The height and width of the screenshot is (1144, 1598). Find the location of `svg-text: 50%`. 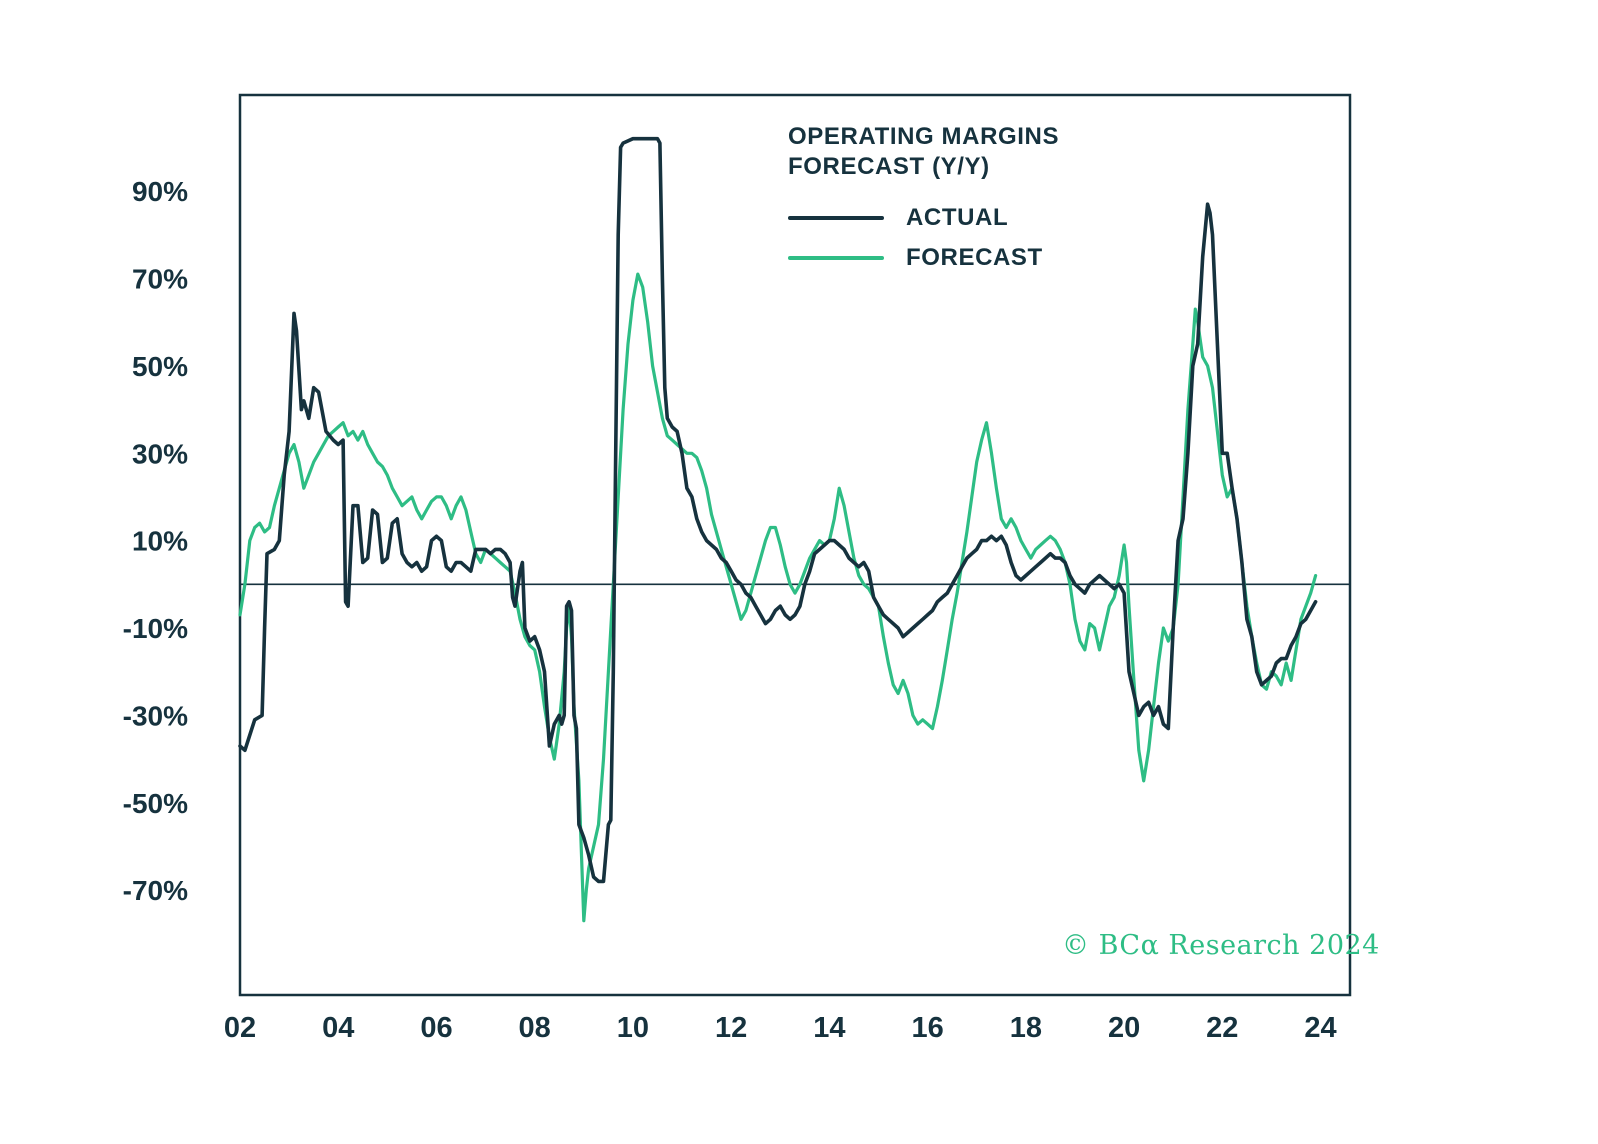

svg-text: 50% is located at coordinates (160, 366).